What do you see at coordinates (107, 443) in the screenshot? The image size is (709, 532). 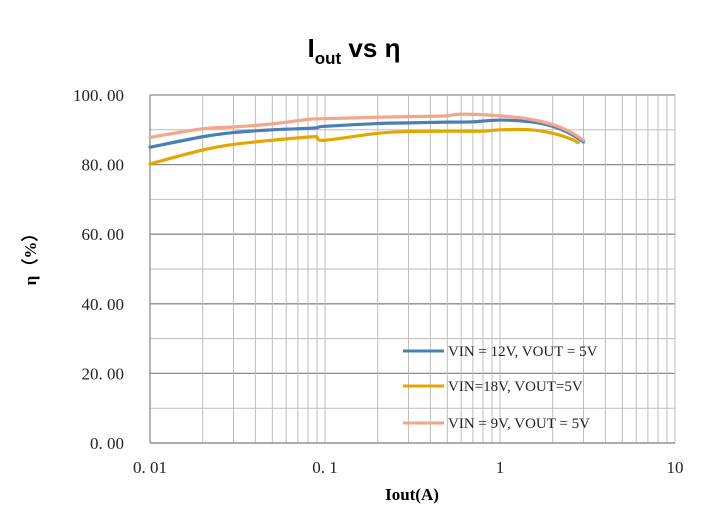 I see `y-tick-label: 0. 00` at bounding box center [107, 443].